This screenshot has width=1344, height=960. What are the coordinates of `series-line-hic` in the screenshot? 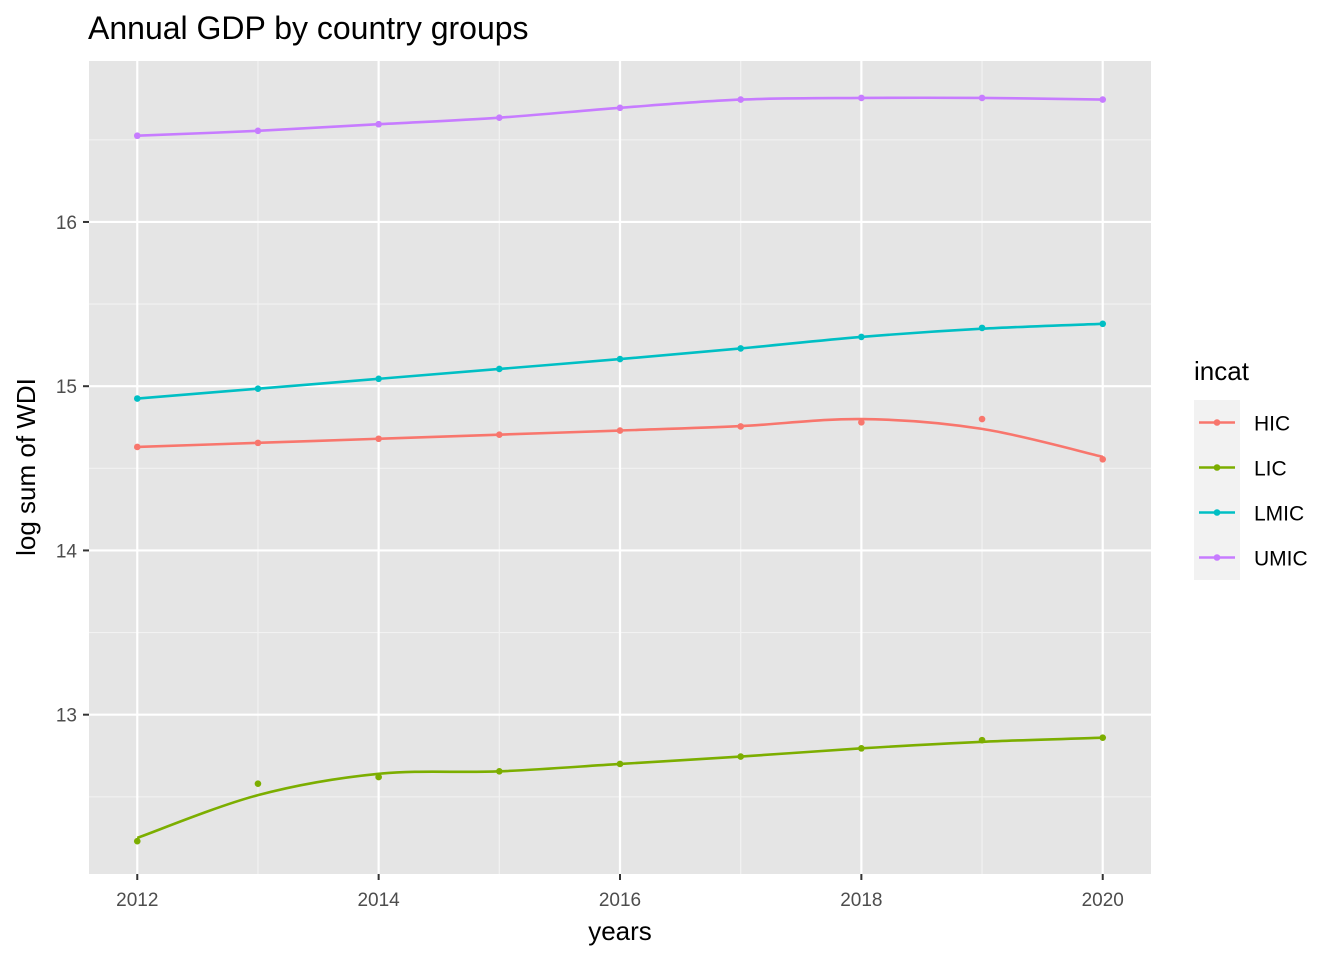 It's located at (620, 438).